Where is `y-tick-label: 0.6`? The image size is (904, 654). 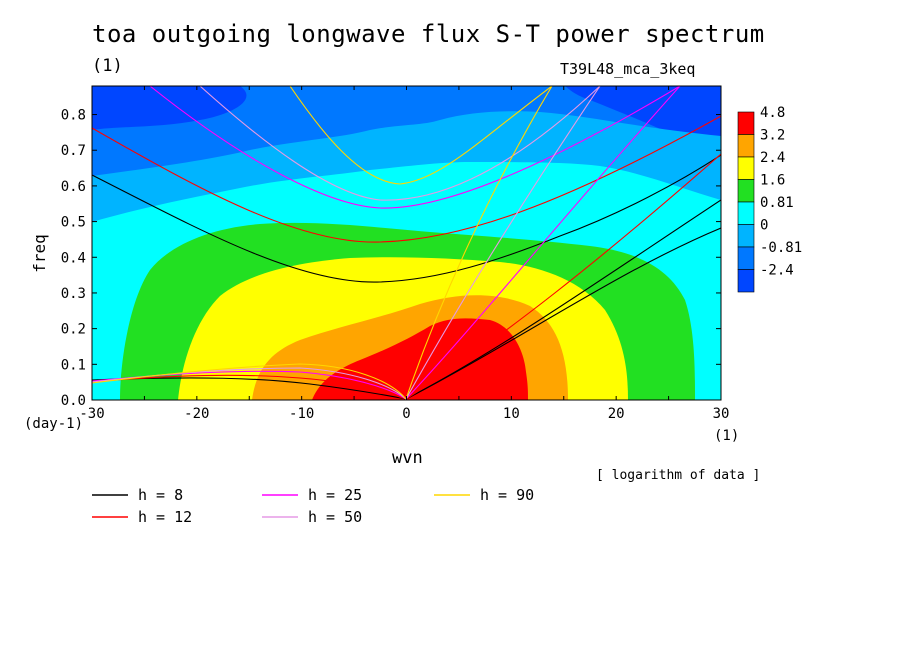 y-tick-label: 0.6 is located at coordinates (73, 187).